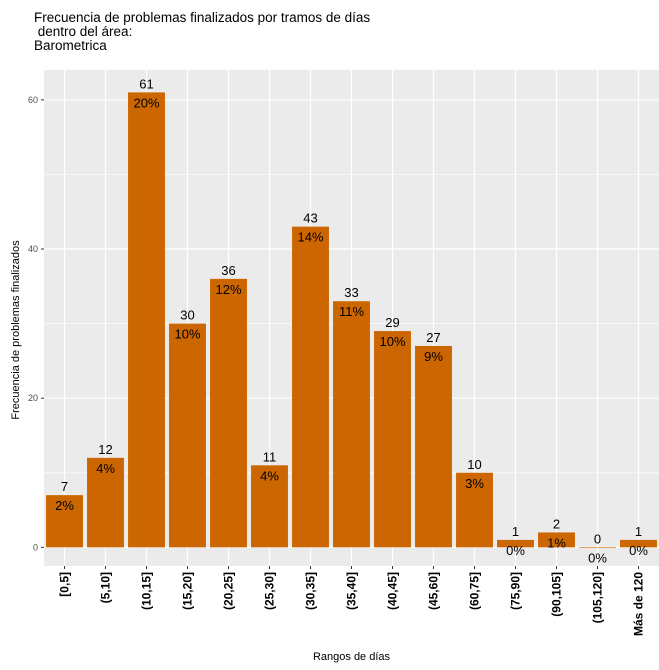 This screenshot has height=670, width=659. What do you see at coordinates (392, 322) in the screenshot?
I see `bar-count-label: 29` at bounding box center [392, 322].